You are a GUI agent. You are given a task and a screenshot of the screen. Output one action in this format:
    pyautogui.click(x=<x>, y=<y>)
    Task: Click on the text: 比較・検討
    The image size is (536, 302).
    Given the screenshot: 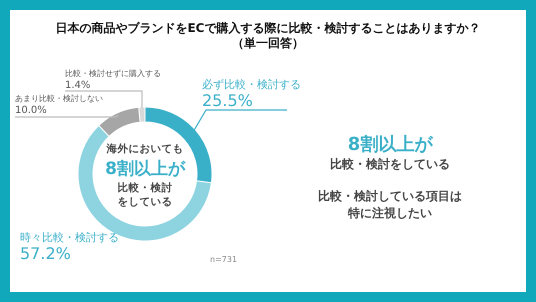 What is the action you would take?
    pyautogui.click(x=145, y=187)
    